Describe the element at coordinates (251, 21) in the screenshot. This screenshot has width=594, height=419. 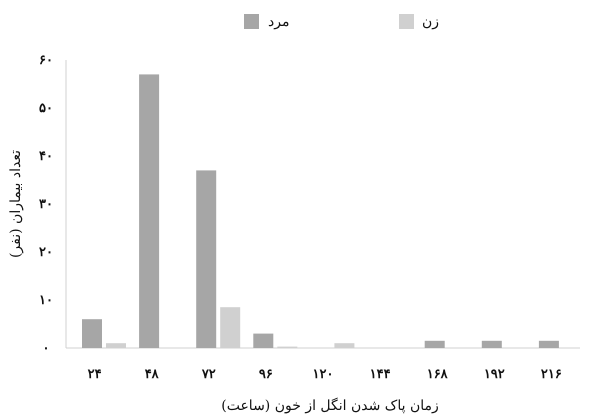
I see `legend-swatch-male` at that location.